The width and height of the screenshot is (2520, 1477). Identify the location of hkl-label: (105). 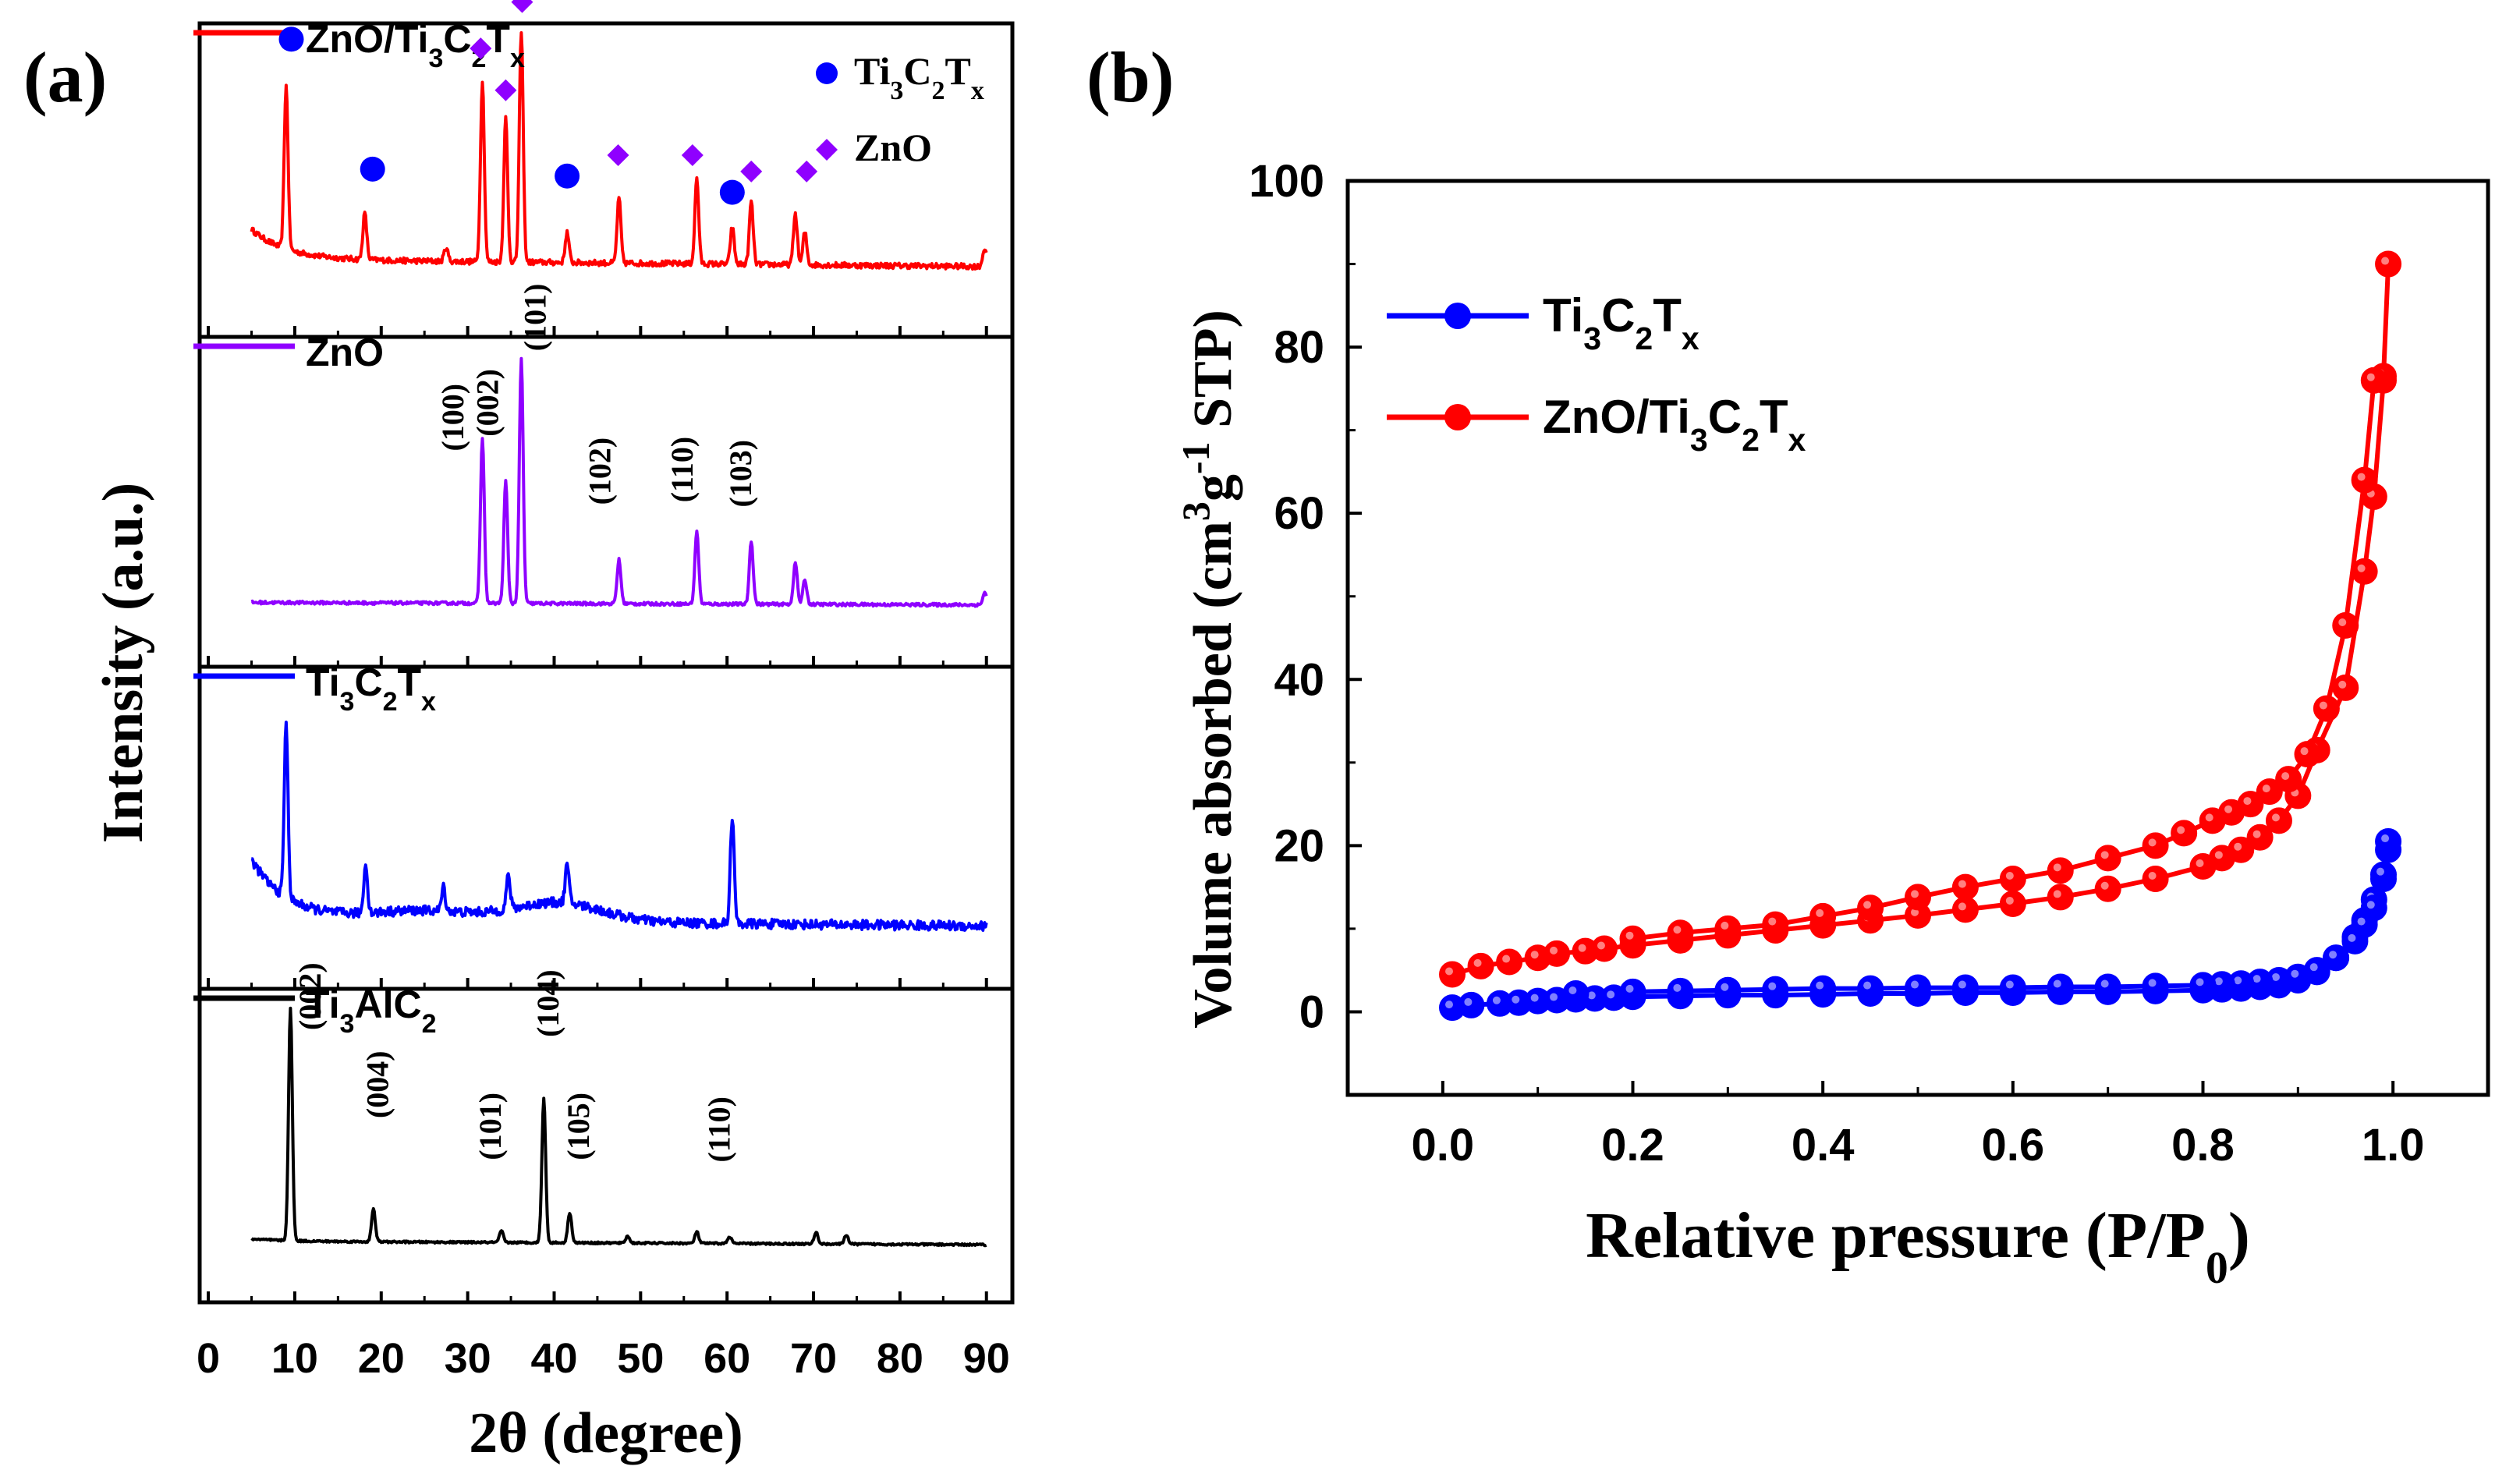
(579, 1126).